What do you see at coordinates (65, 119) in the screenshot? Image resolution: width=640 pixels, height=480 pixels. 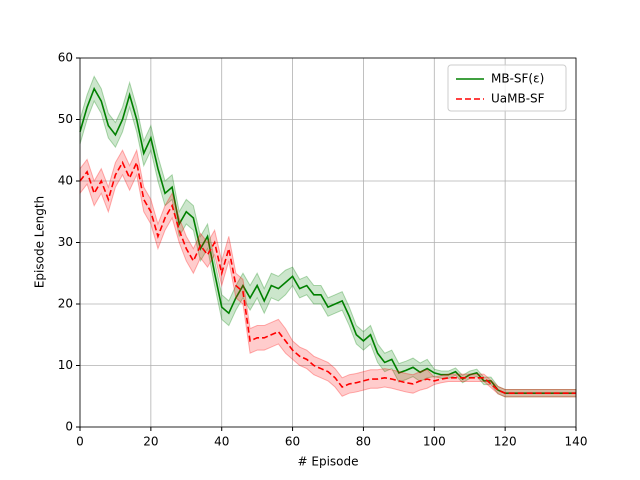 I see `y-tick-label: 50` at bounding box center [65, 119].